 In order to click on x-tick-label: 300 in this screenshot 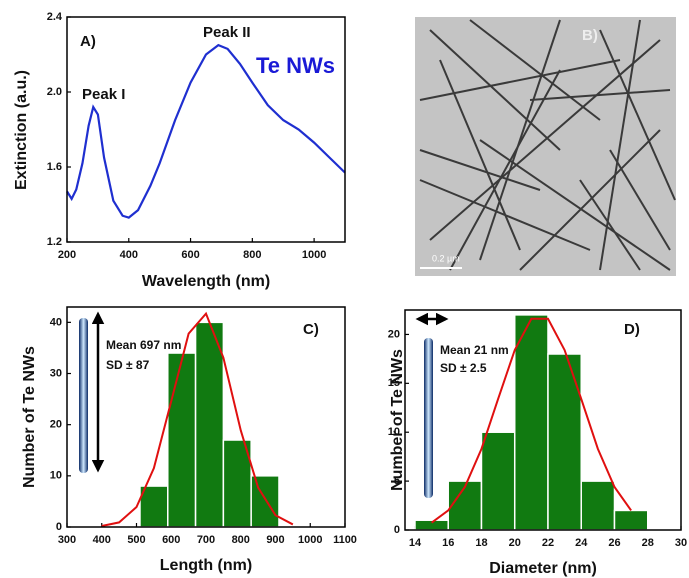, I will do `click(67, 540)`.